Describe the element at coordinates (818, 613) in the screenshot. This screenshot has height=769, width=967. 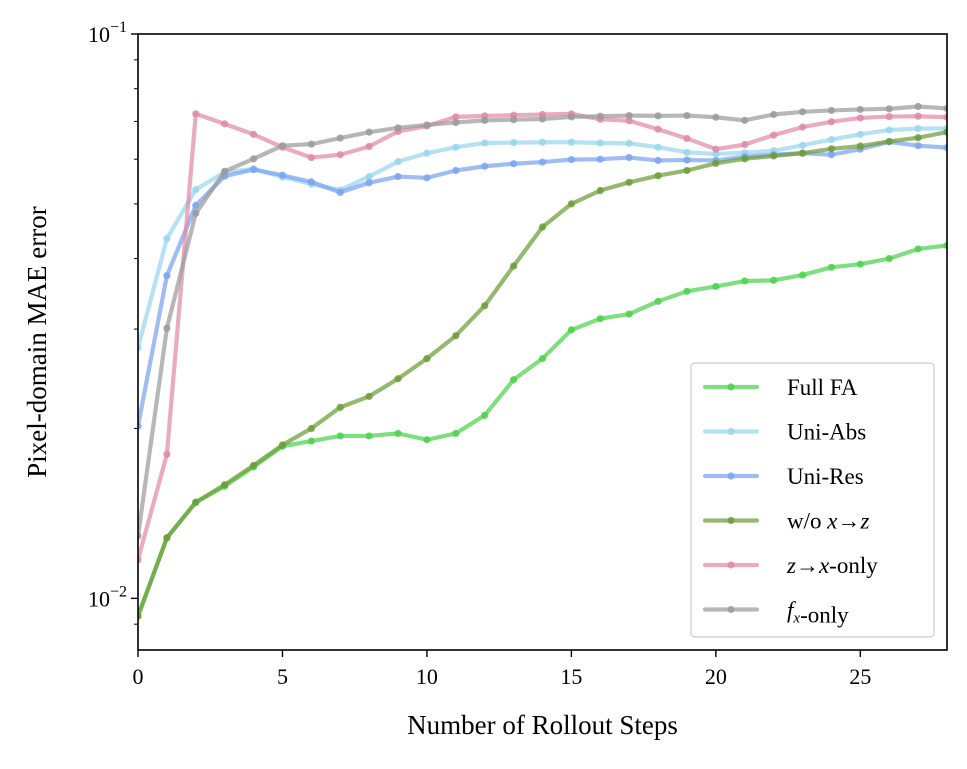
I see `legend-label: fx-only` at that location.